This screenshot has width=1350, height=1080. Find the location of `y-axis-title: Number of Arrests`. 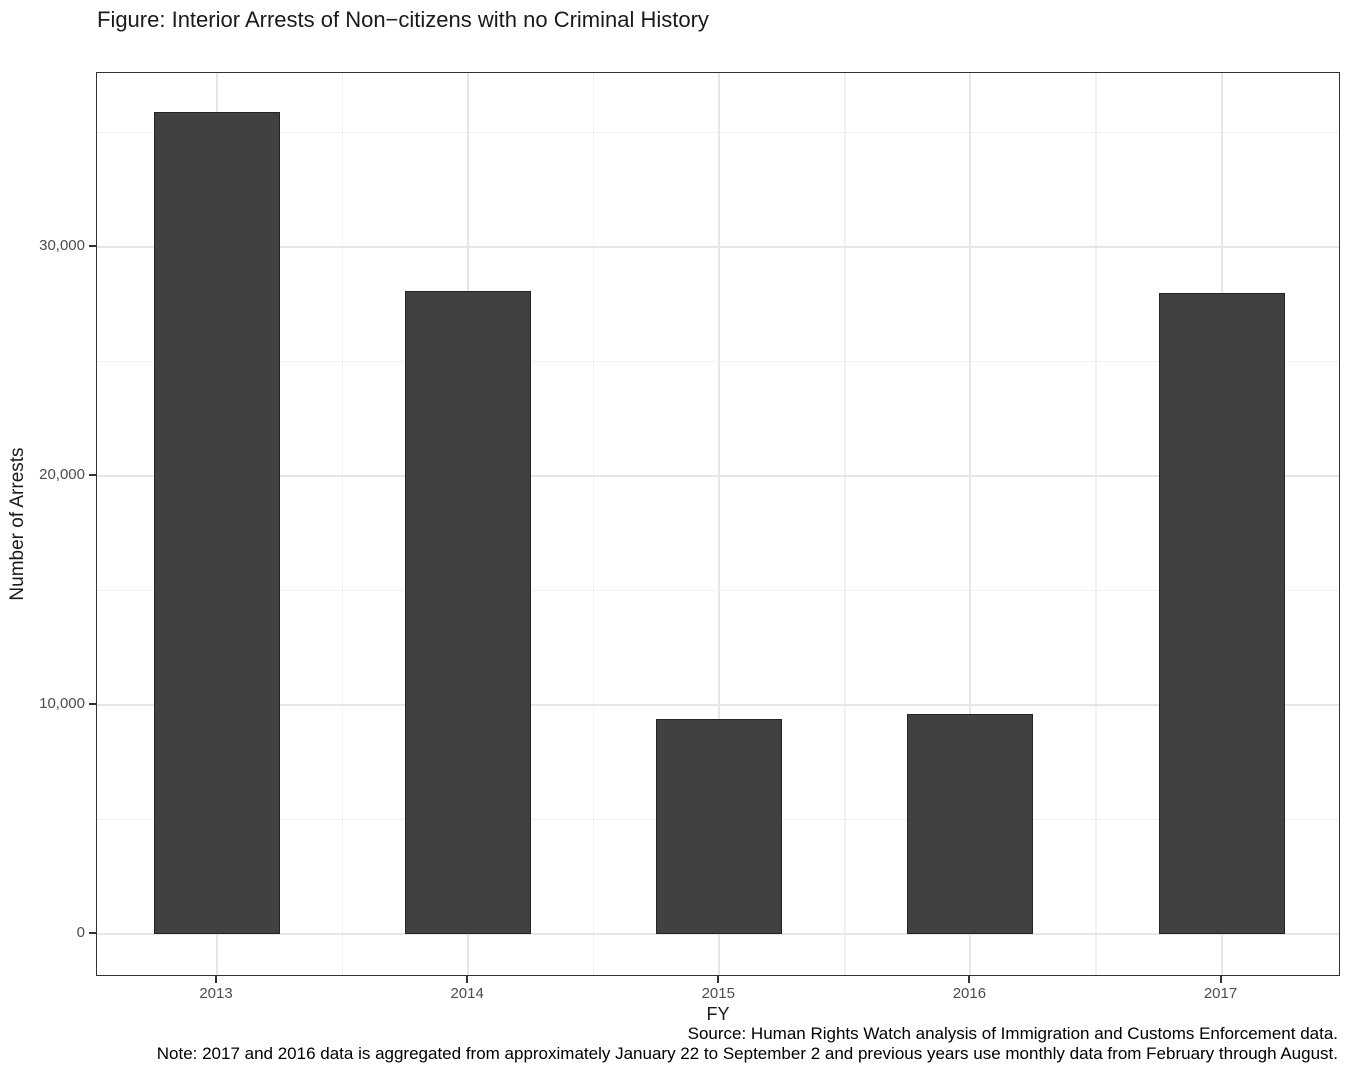

y-axis-title: Number of Arrests is located at coordinates (17, 524).